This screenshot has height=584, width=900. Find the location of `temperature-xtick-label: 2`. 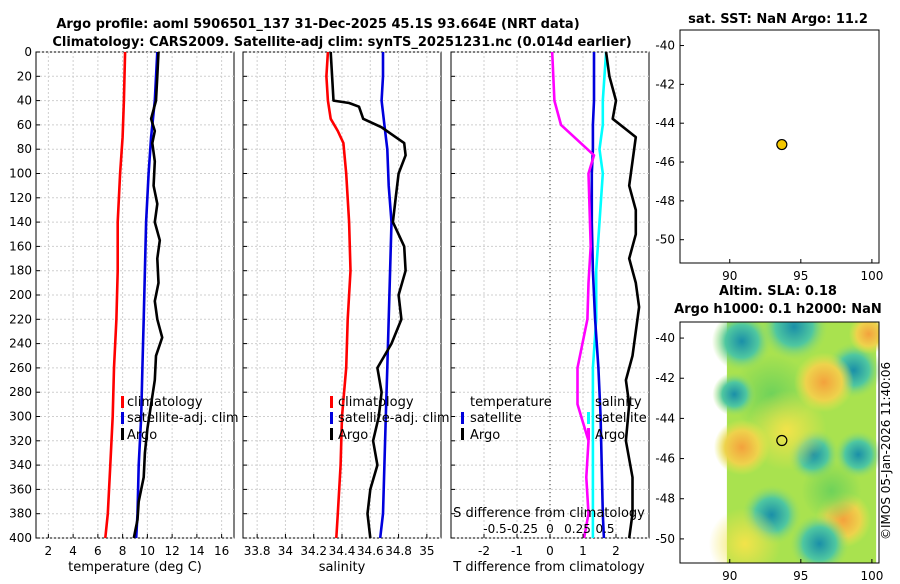

temperature-xtick-label: 2 is located at coordinates (49, 551).